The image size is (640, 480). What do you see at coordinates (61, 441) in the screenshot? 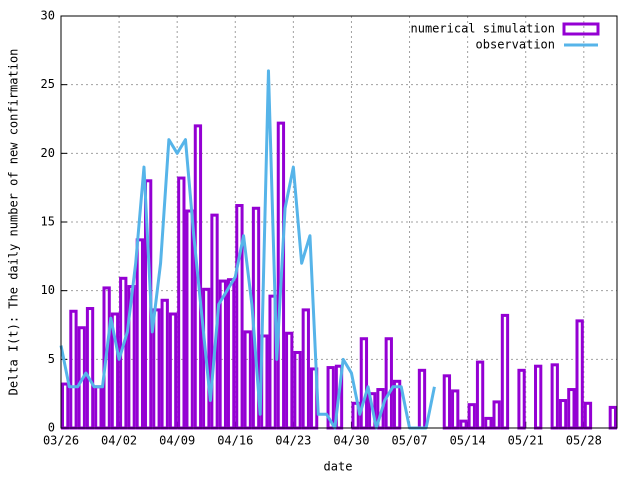
I see `x-tick-label: 03/26` at bounding box center [61, 441].